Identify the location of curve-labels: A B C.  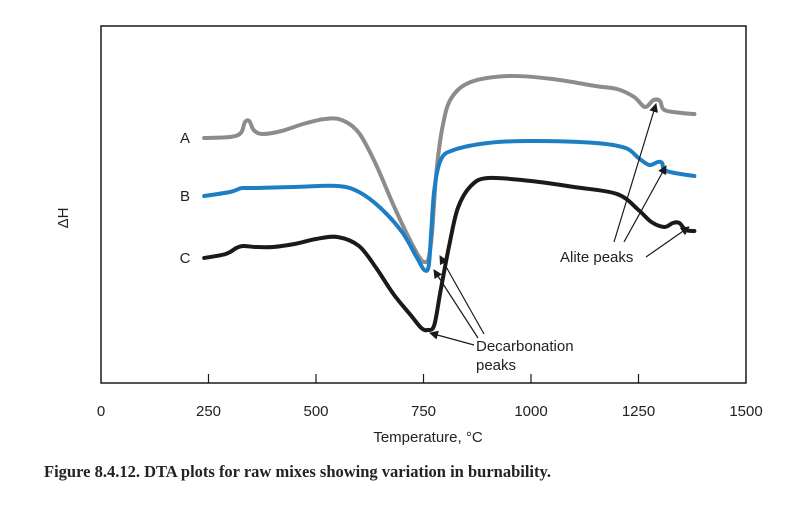
(185, 198).